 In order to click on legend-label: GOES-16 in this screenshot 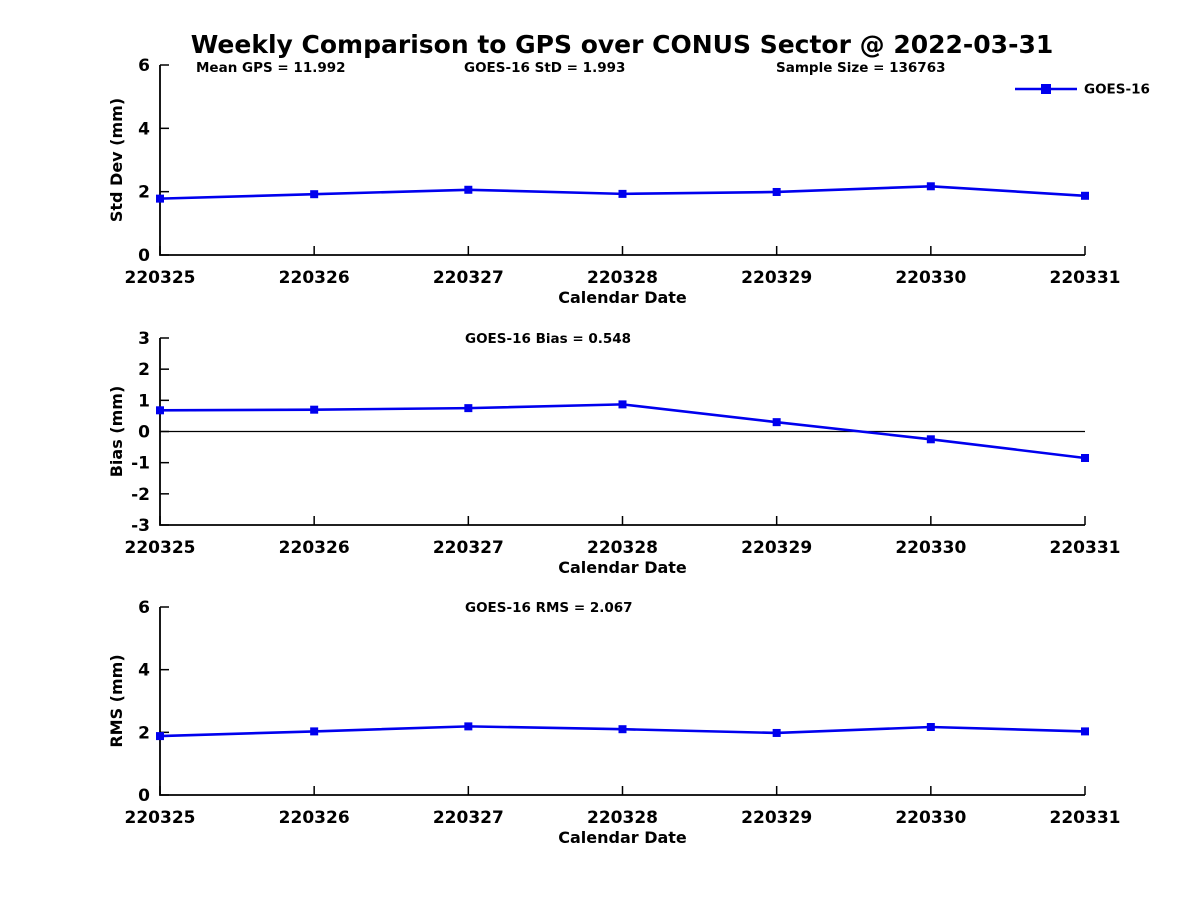, I will do `click(1117, 90)`.